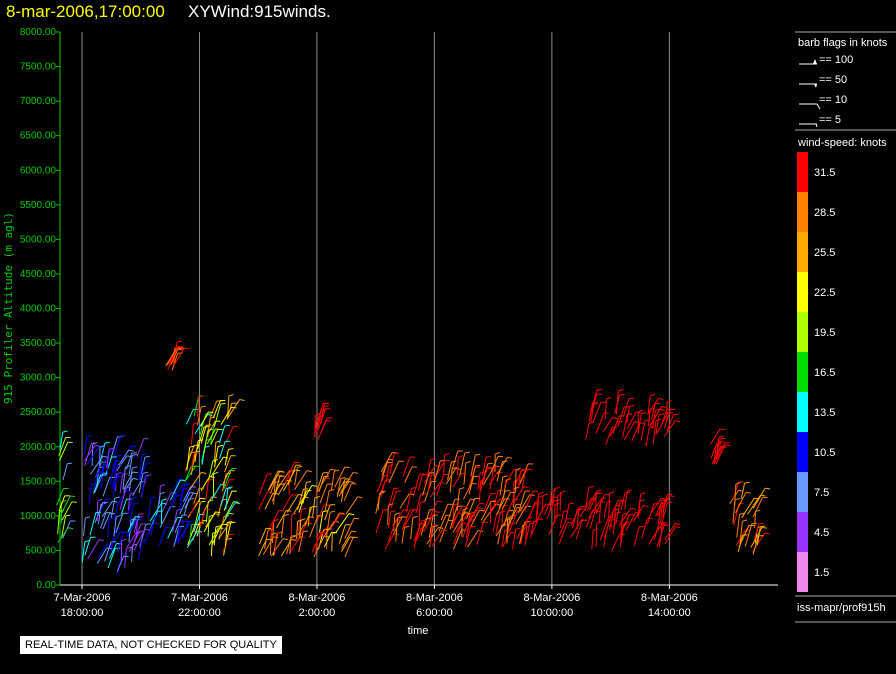 The height and width of the screenshot is (674, 896). Describe the element at coordinates (38, 481) in the screenshot. I see `y-tick-label: 1500.00` at that location.